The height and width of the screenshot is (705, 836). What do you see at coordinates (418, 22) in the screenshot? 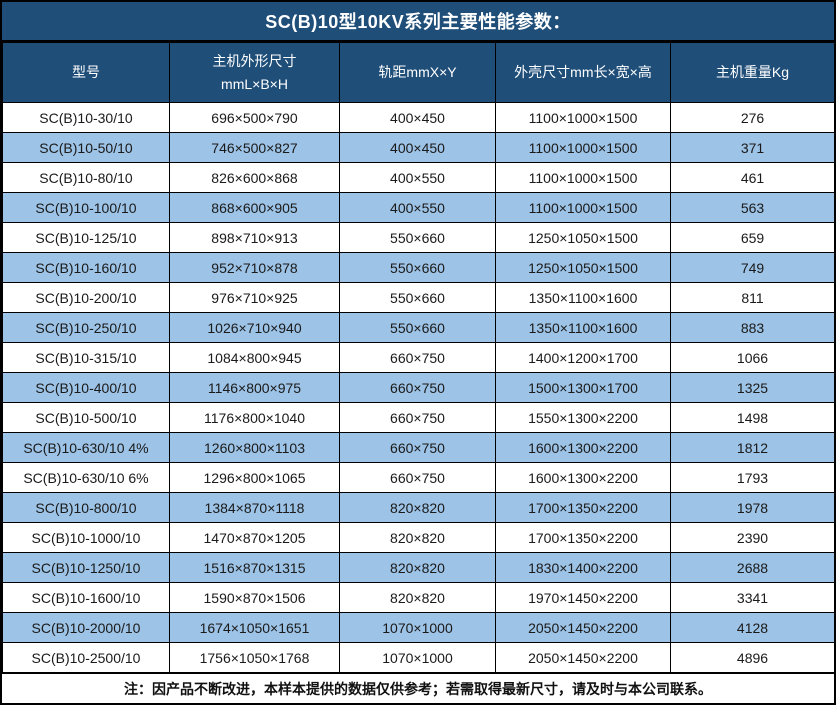
I see `page-title: SC(B)10型10KV系列主要性能参数：` at bounding box center [418, 22].